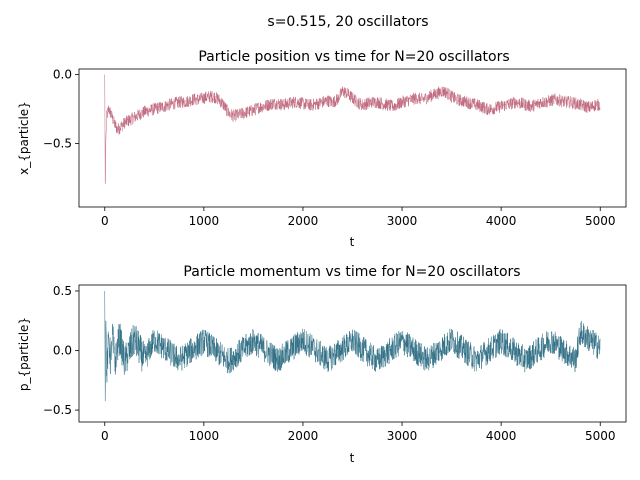 Image resolution: width=640 pixels, height=480 pixels. Describe the element at coordinates (501, 436) in the screenshot. I see `momentum-x-tick-label: 4000` at that location.